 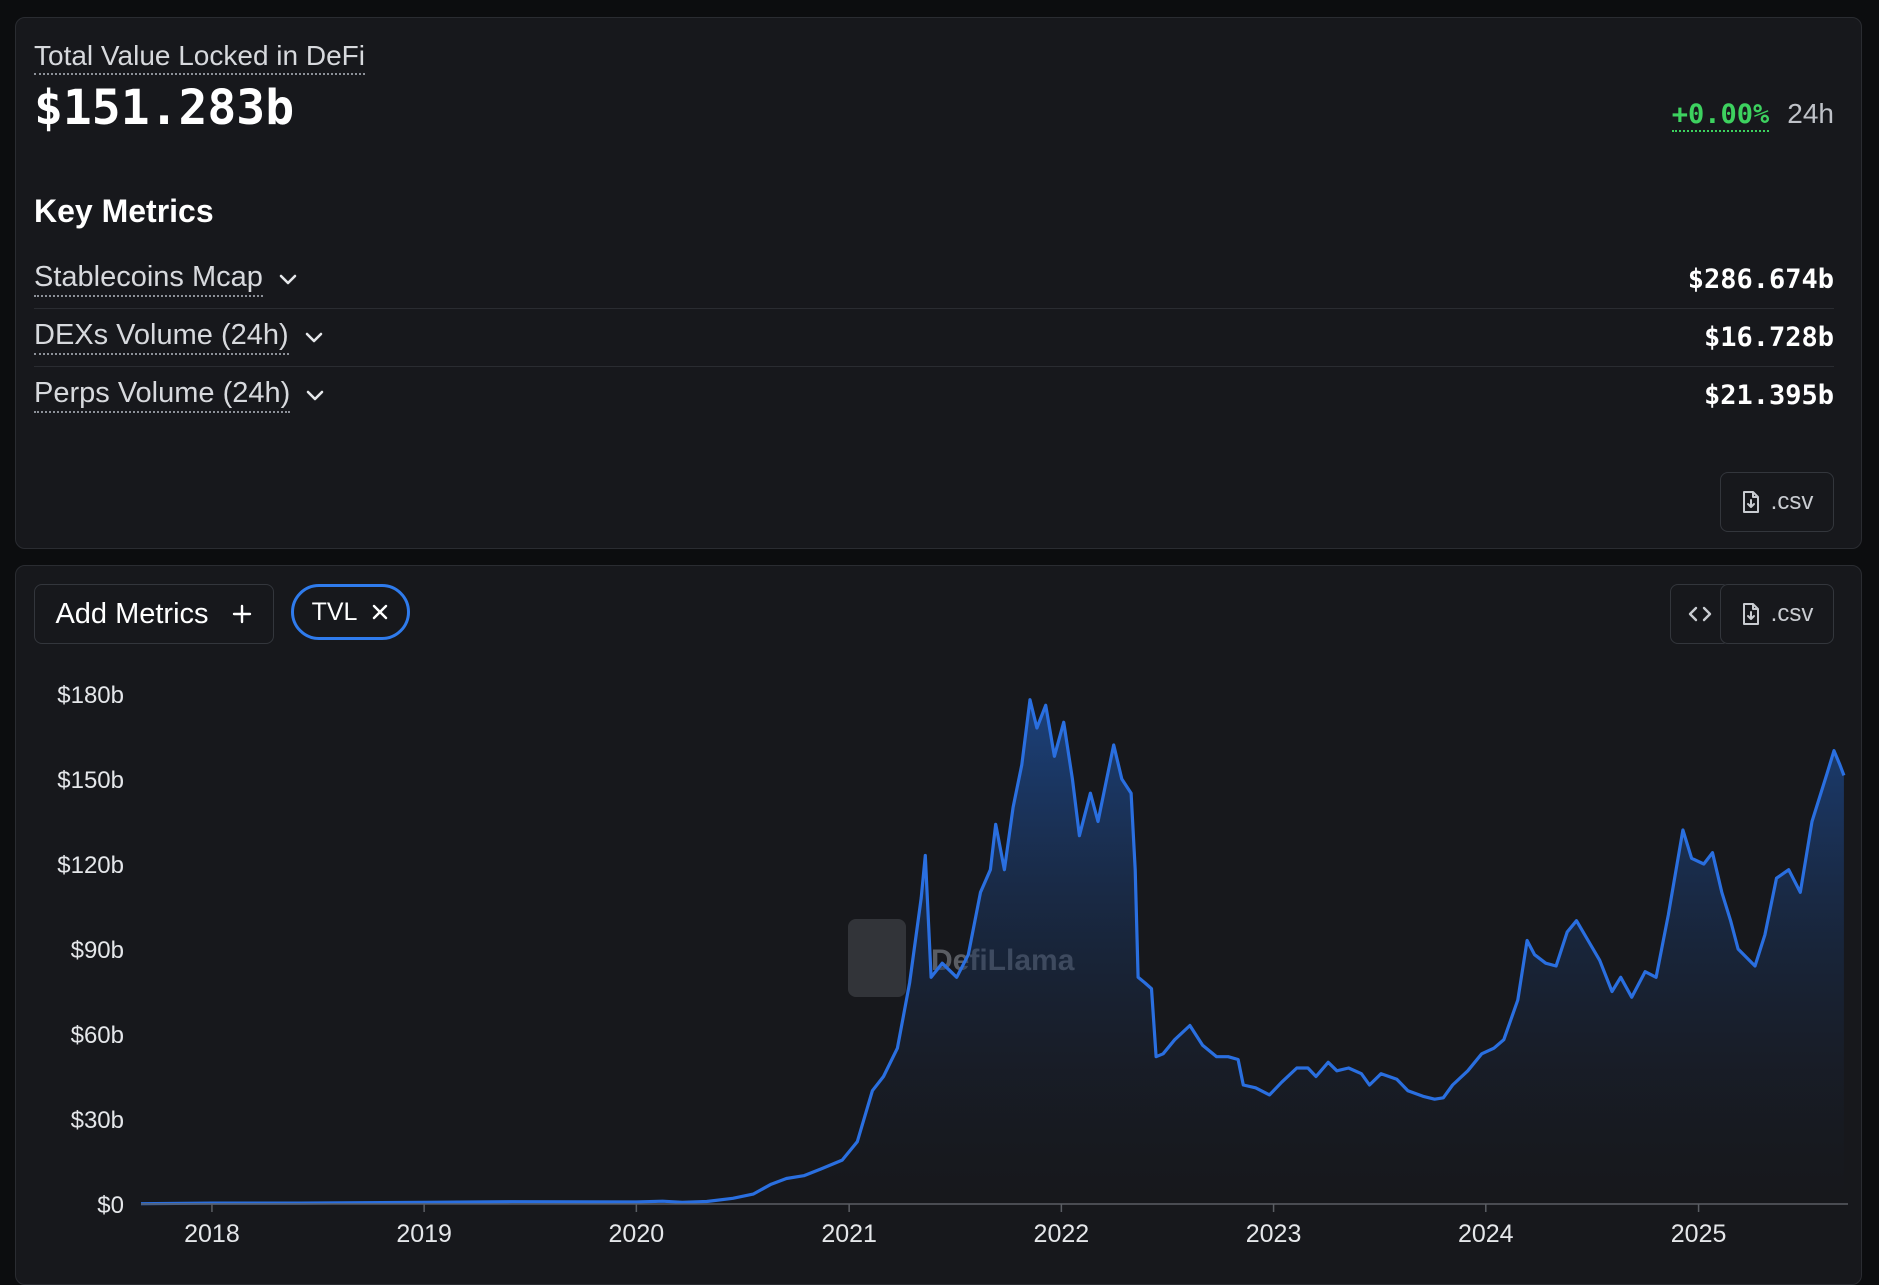 What do you see at coordinates (90, 865) in the screenshot?
I see `y-tick-label: $120b` at bounding box center [90, 865].